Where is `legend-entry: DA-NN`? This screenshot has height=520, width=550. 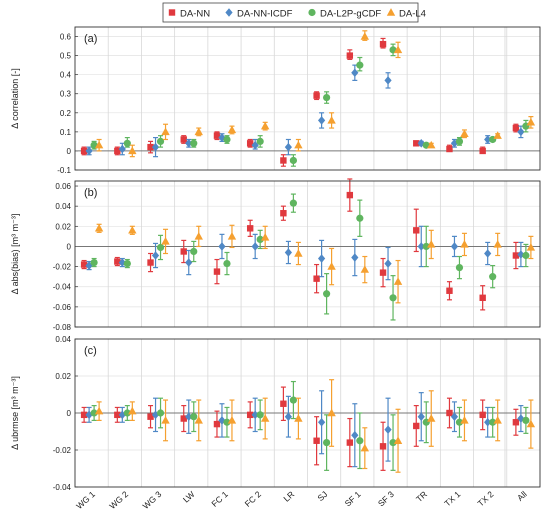
legend-entry: DA-NN is located at coordinates (189, 14).